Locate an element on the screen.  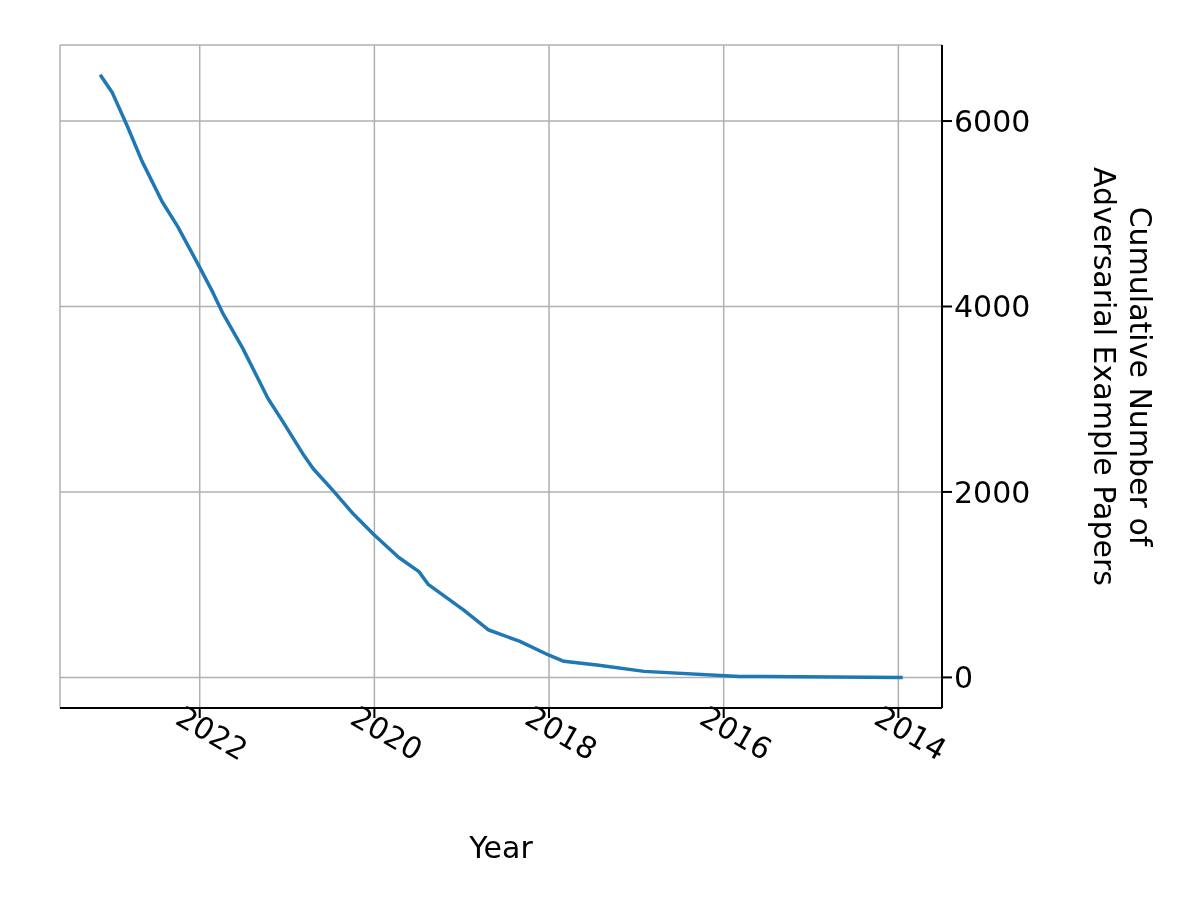
y-tick-label: 6000 is located at coordinates (992, 121).